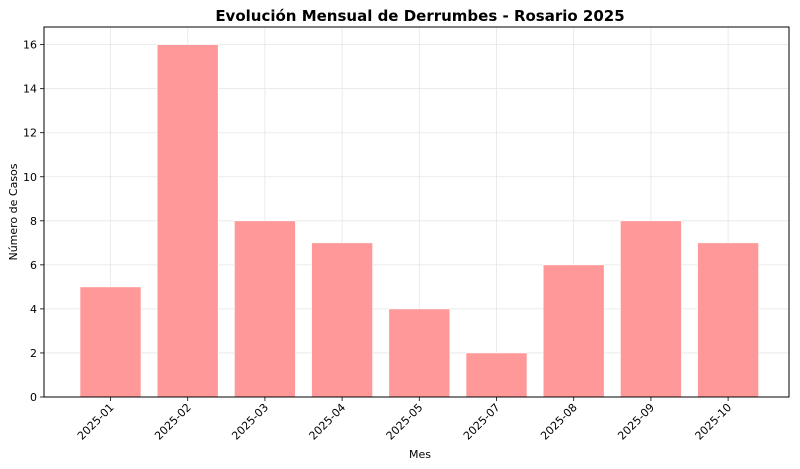  I want to click on x-tick-label: 2025-01, so click(96, 422).